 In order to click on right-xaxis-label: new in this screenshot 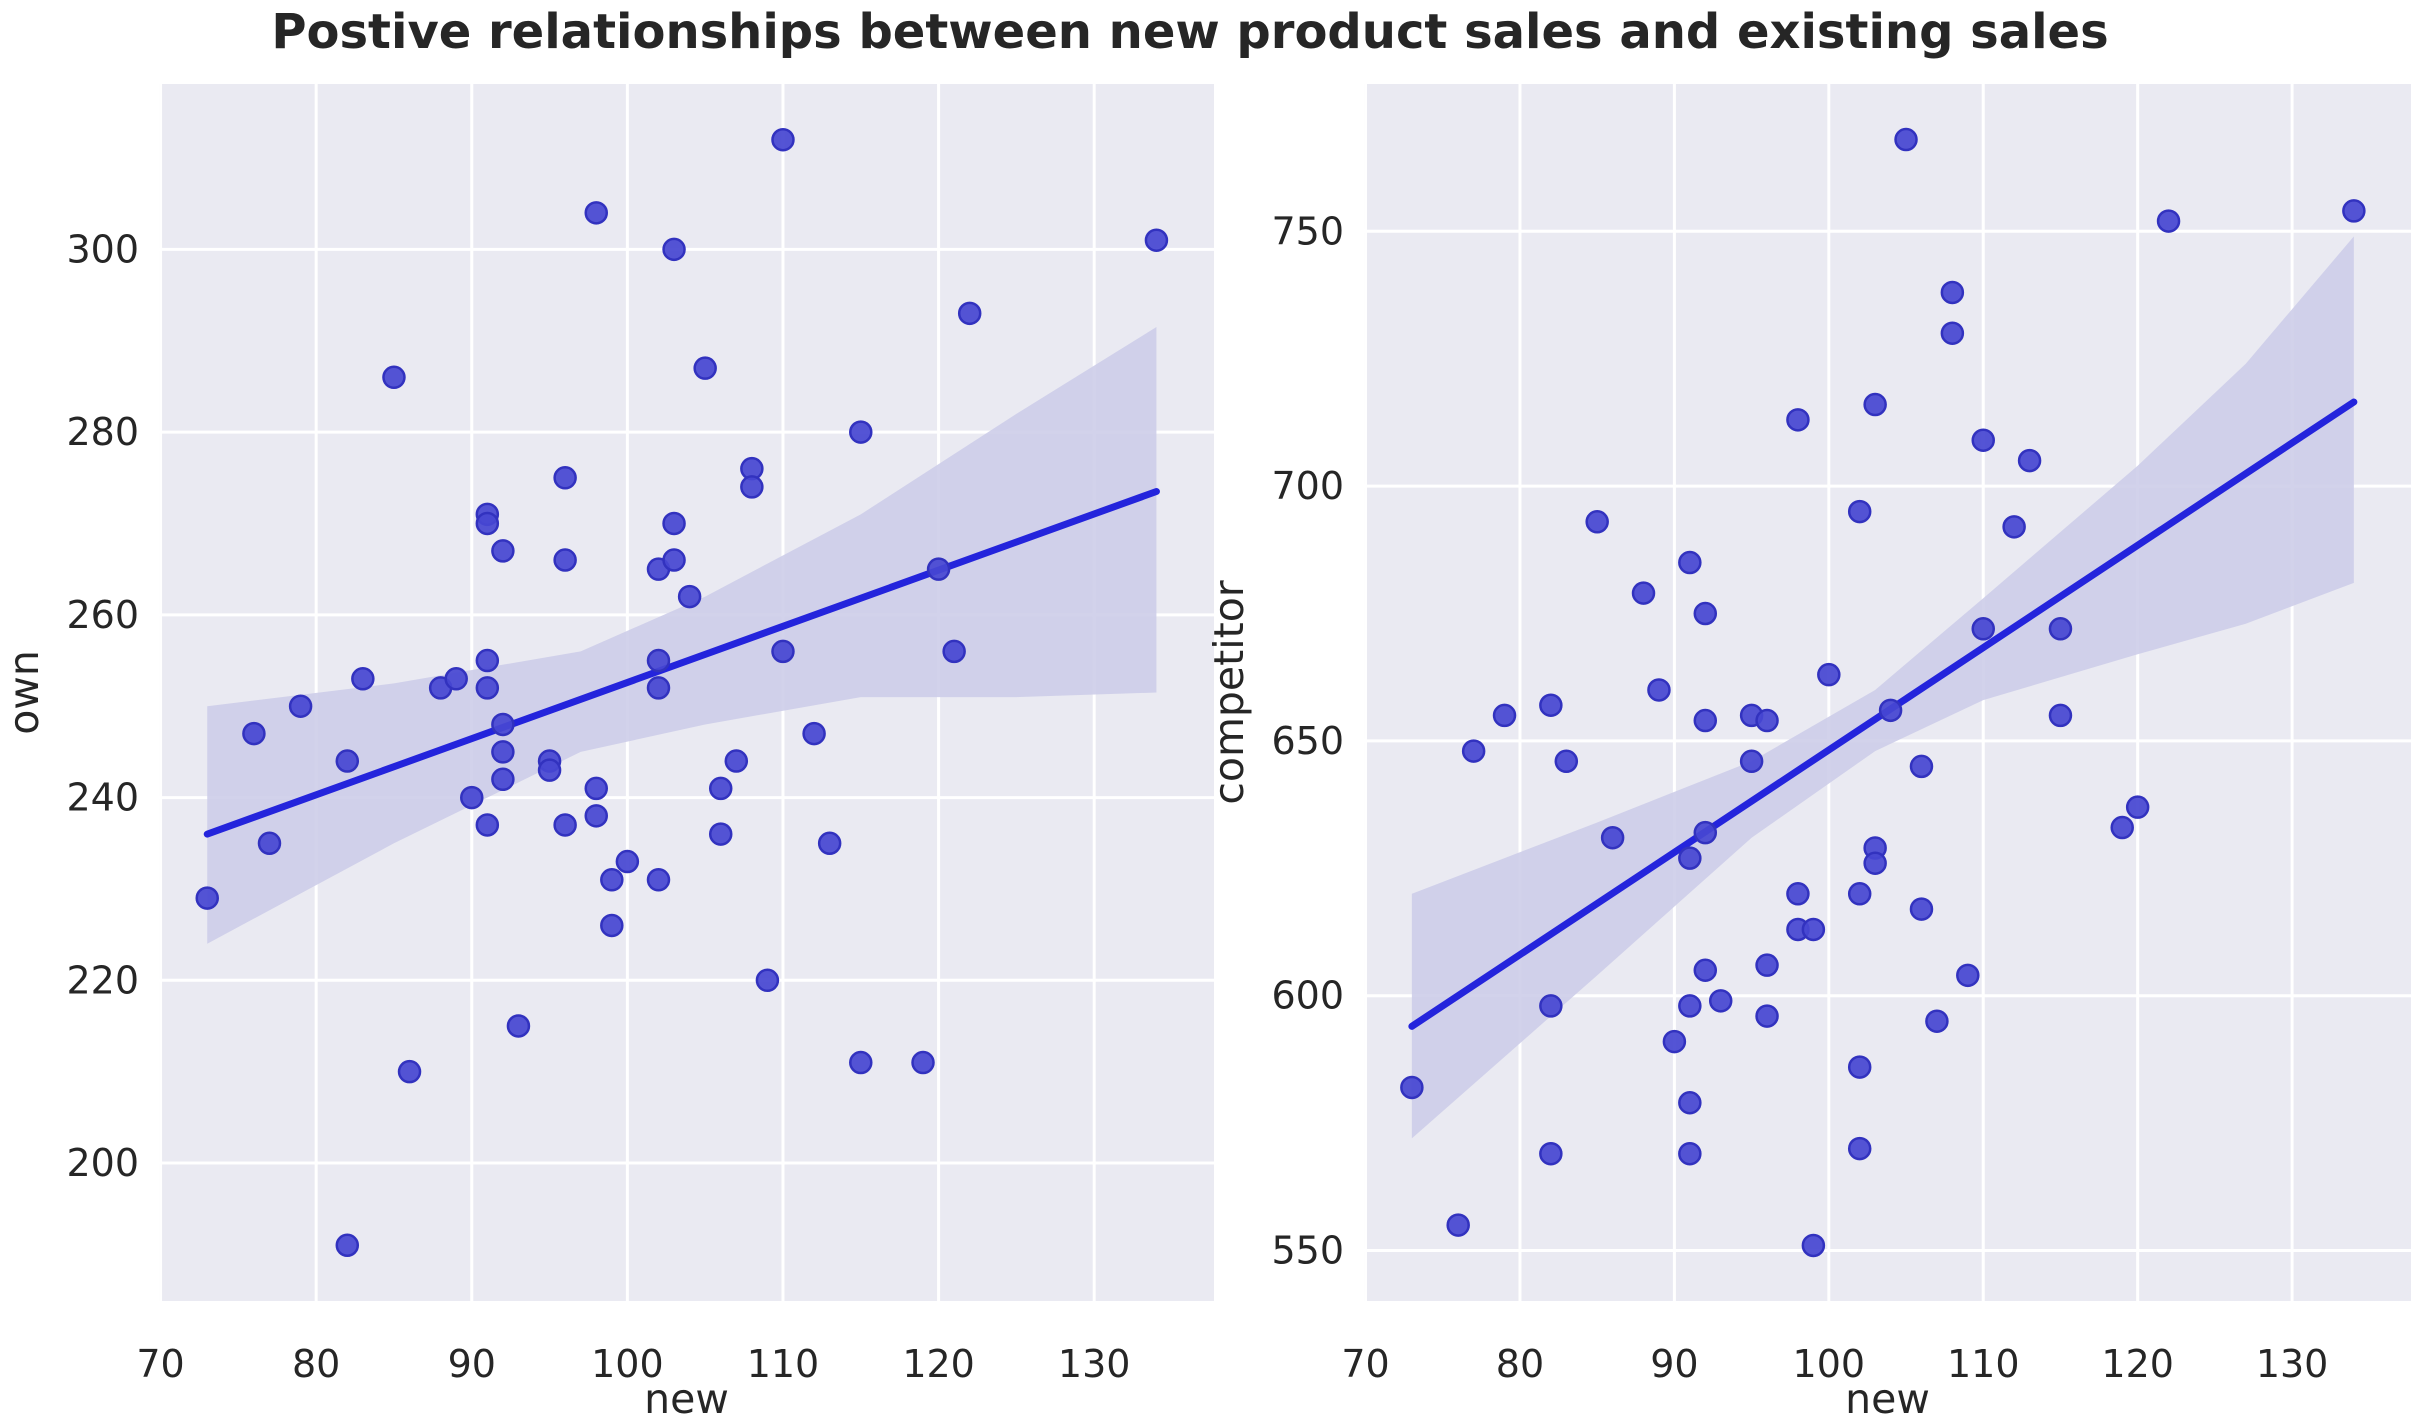, I will do `click(1887, 1399)`.